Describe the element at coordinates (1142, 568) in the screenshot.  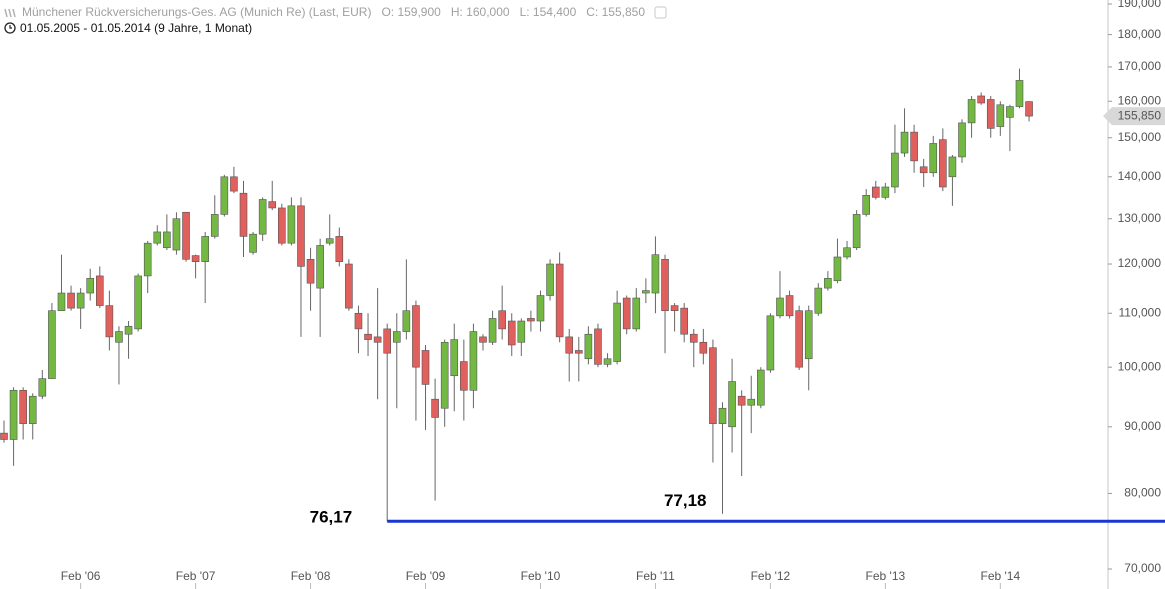
I see `y-tick-label: 70,000` at that location.